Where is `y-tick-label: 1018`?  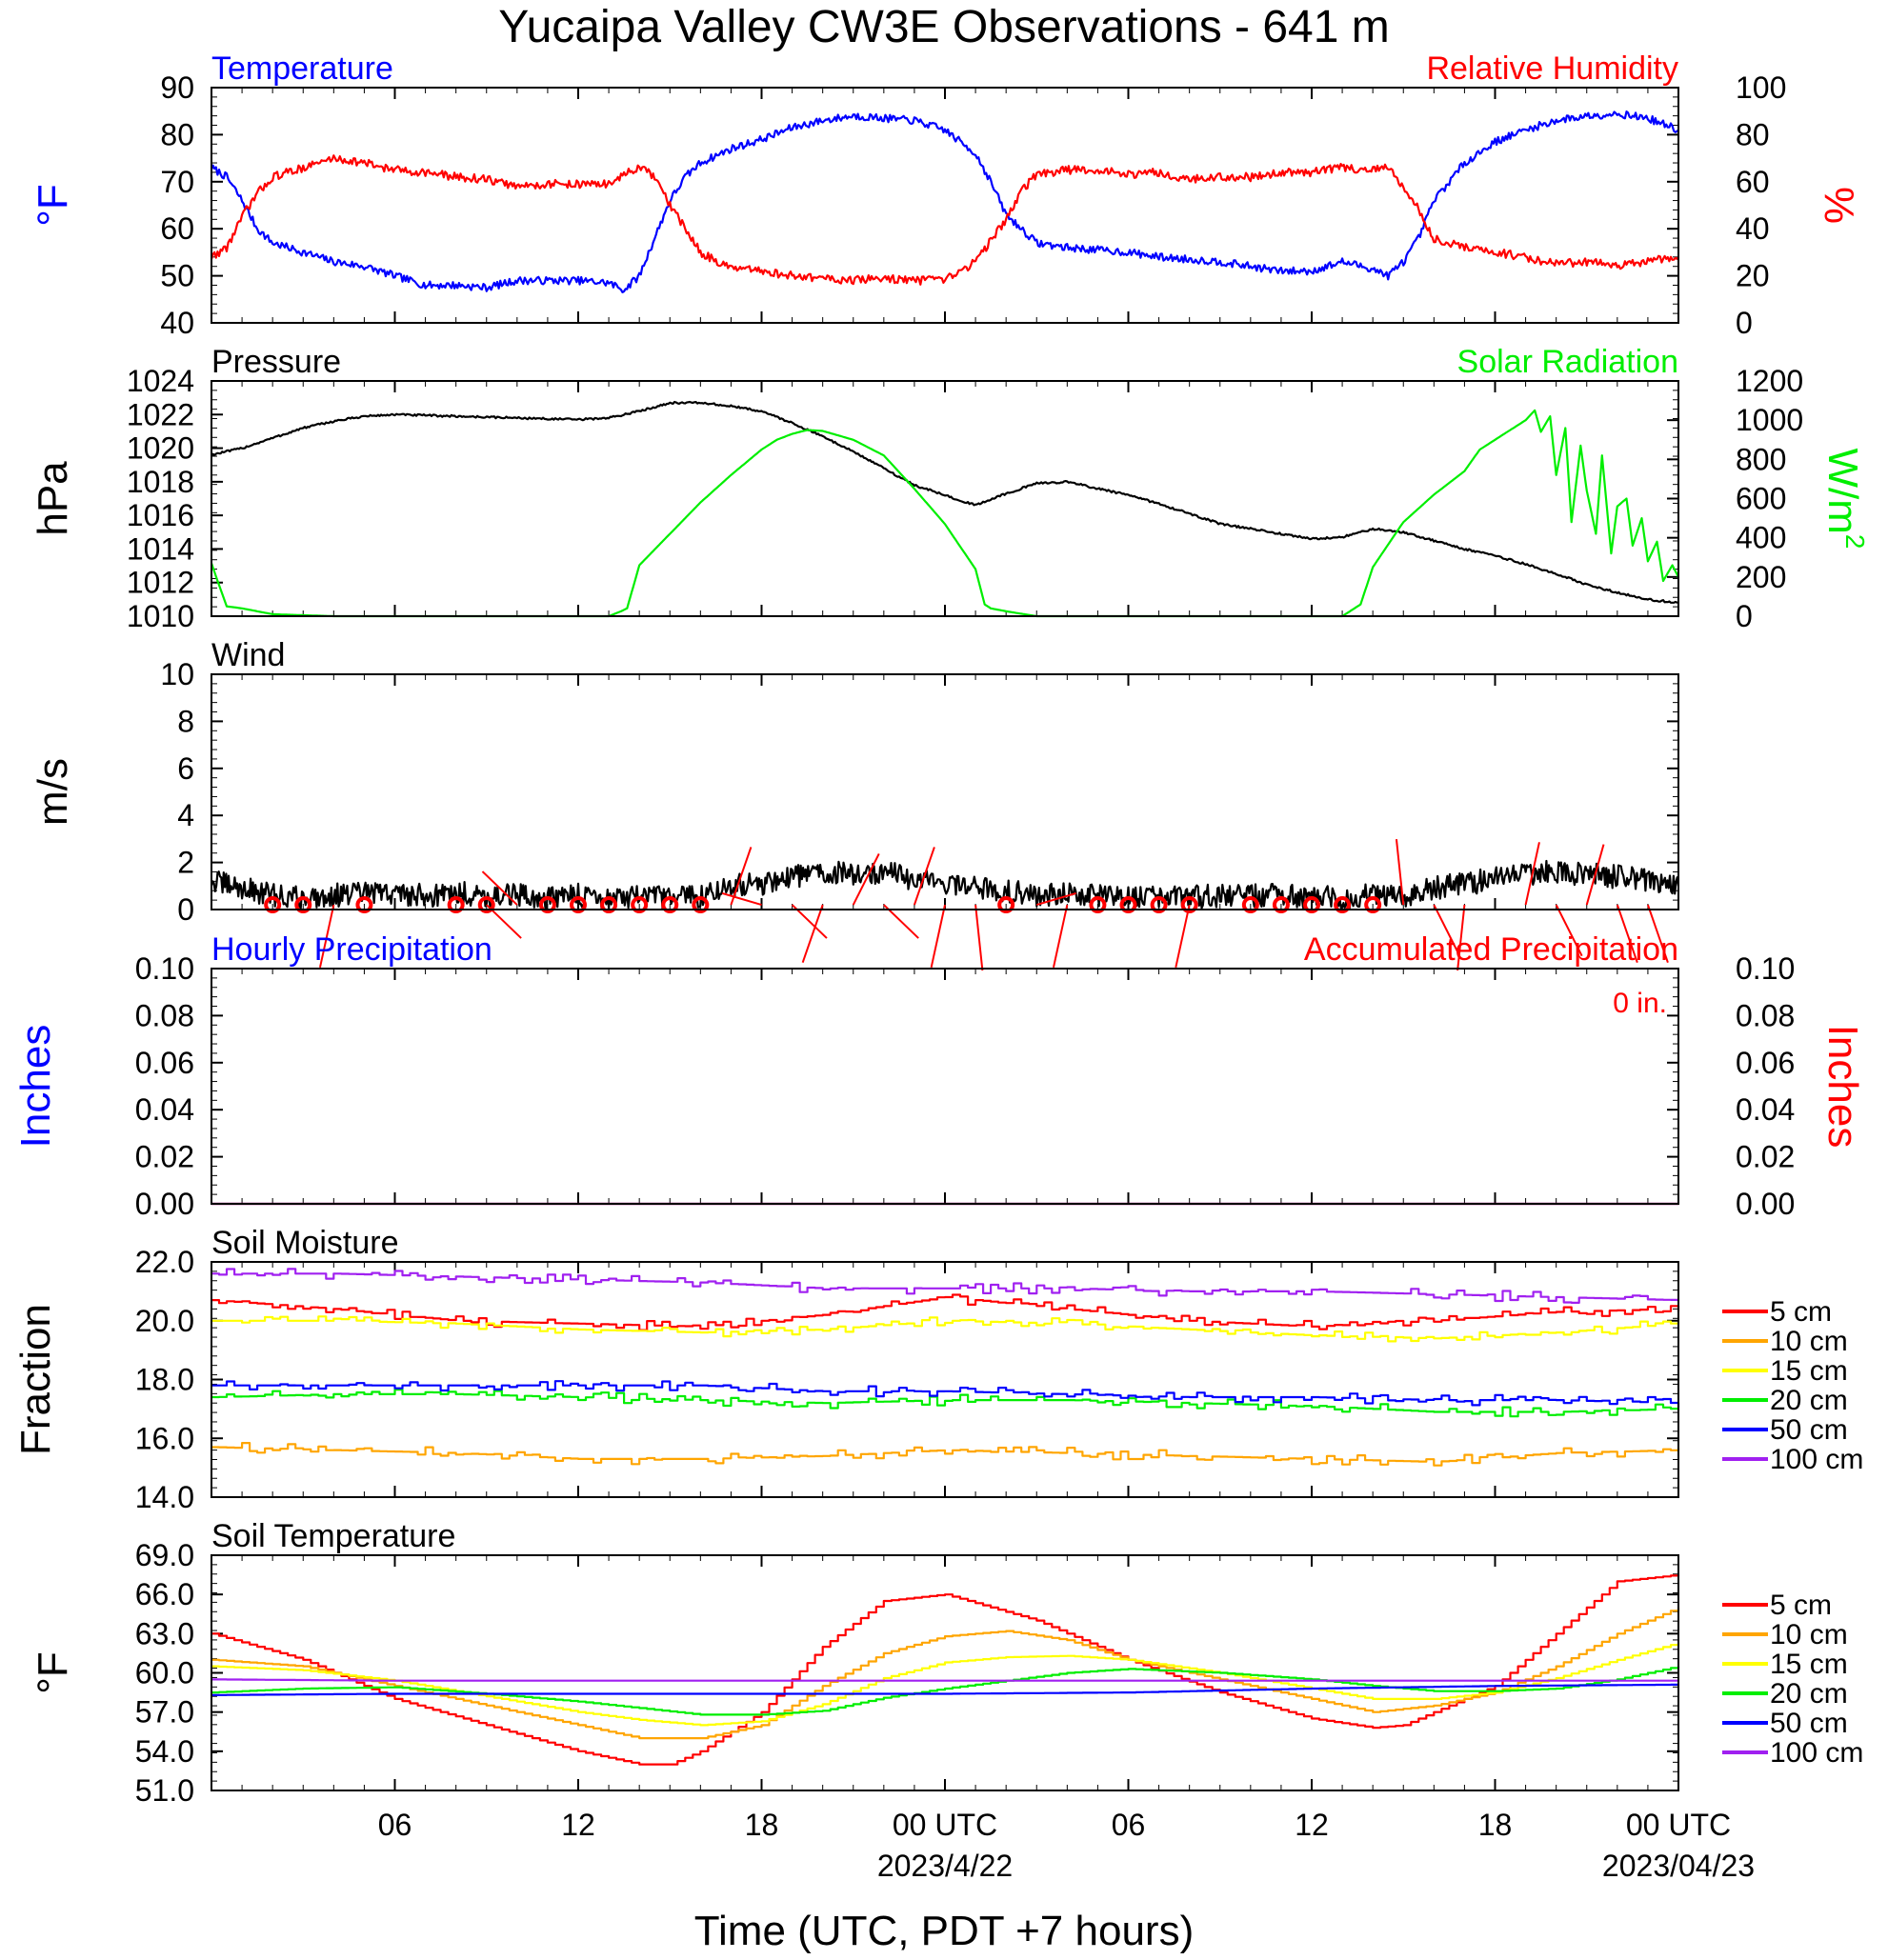
y-tick-label: 1018 is located at coordinates (160, 482).